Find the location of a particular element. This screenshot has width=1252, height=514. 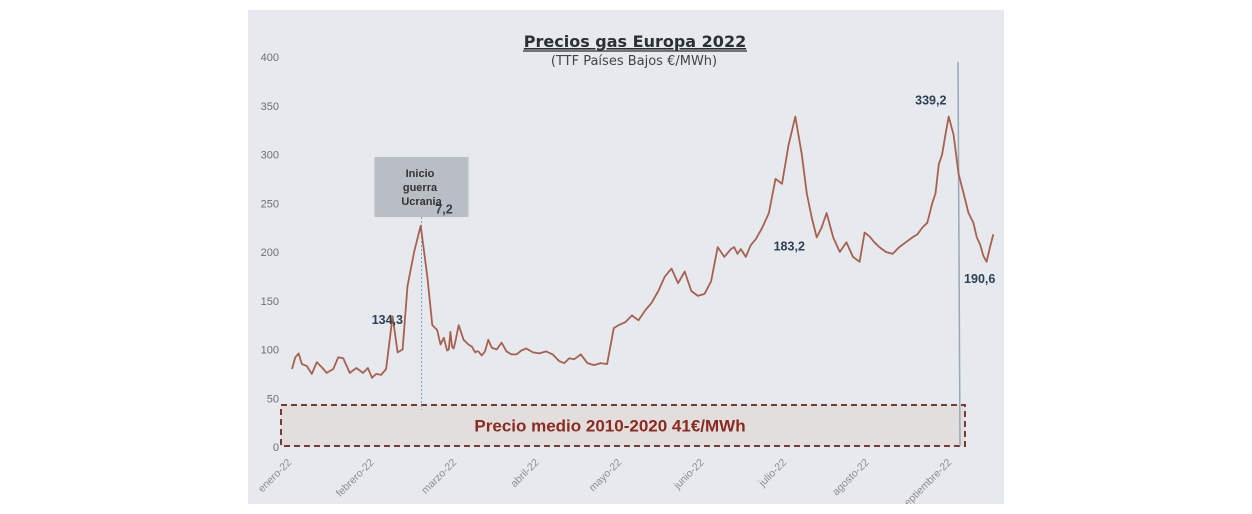

data-label: 7,2 is located at coordinates (443, 209).